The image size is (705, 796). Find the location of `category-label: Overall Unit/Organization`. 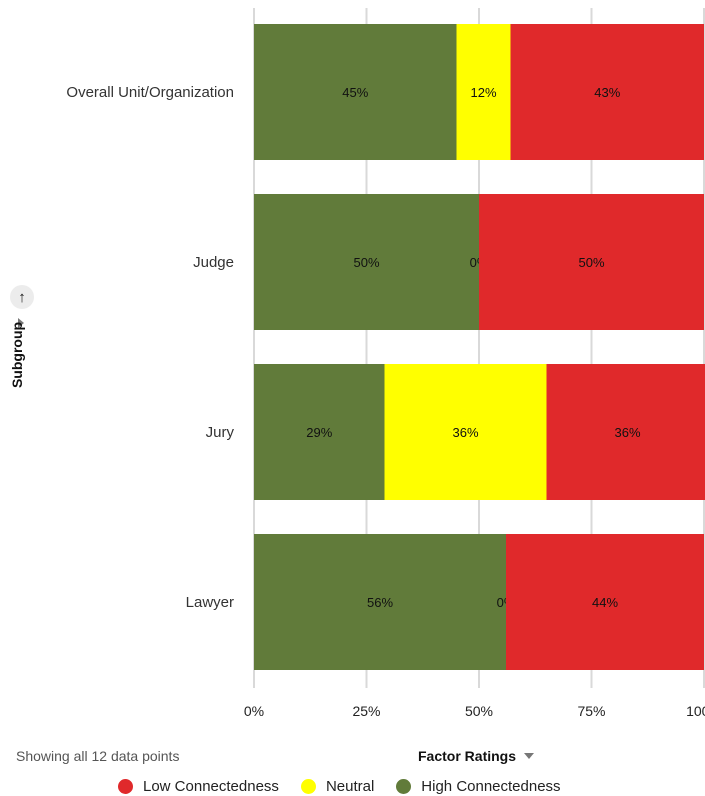

category-label: Overall Unit/Organization is located at coordinates (150, 92).